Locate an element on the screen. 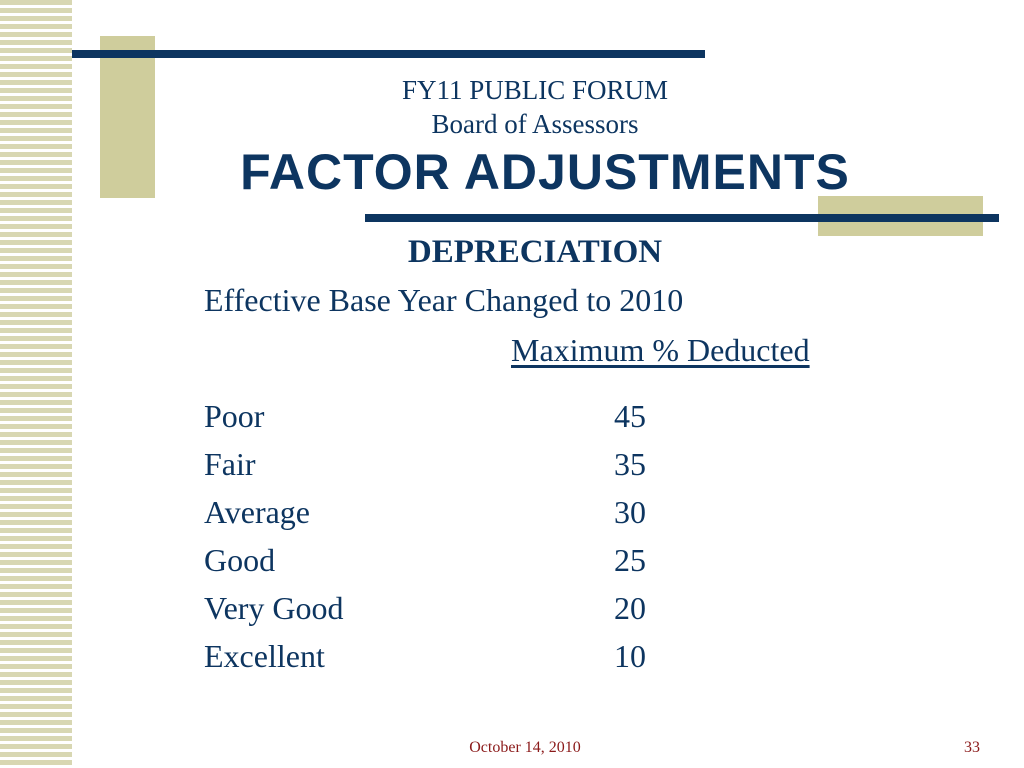  decorative-block-top is located at coordinates (127, 117).